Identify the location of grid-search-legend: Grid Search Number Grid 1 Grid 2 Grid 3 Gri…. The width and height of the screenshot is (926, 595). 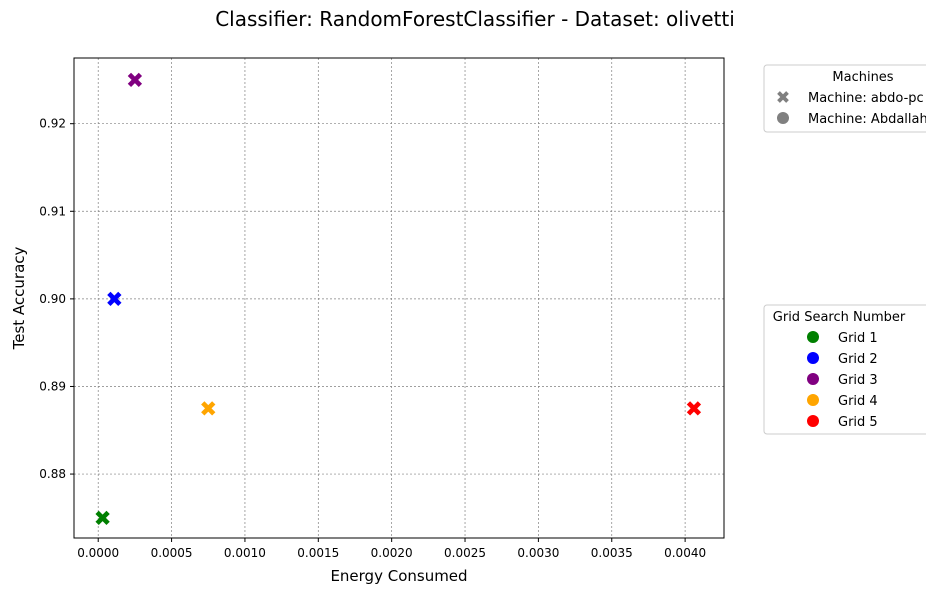
(844, 369).